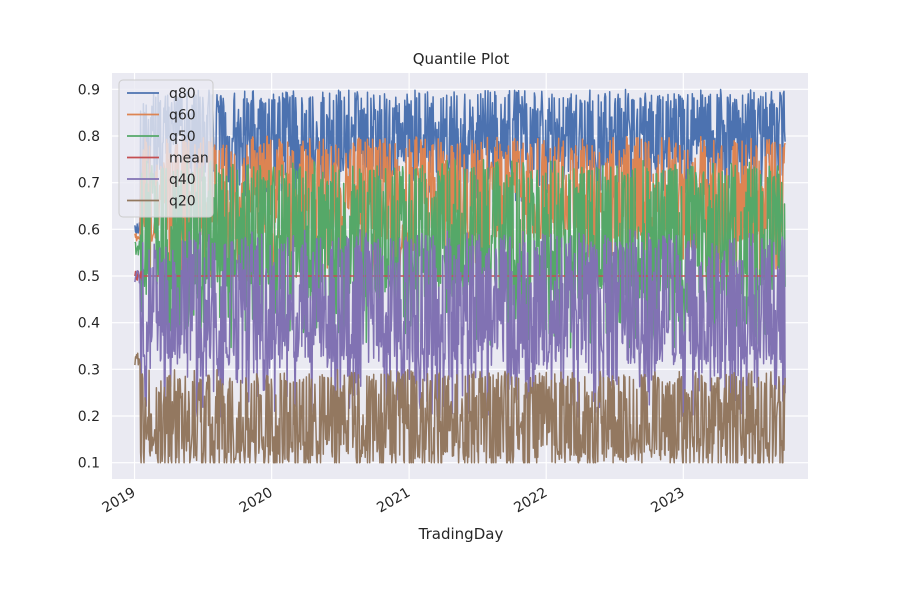 The width and height of the screenshot is (900, 600). Describe the element at coordinates (530, 501) in the screenshot. I see `x-tick-label: 2022` at that location.